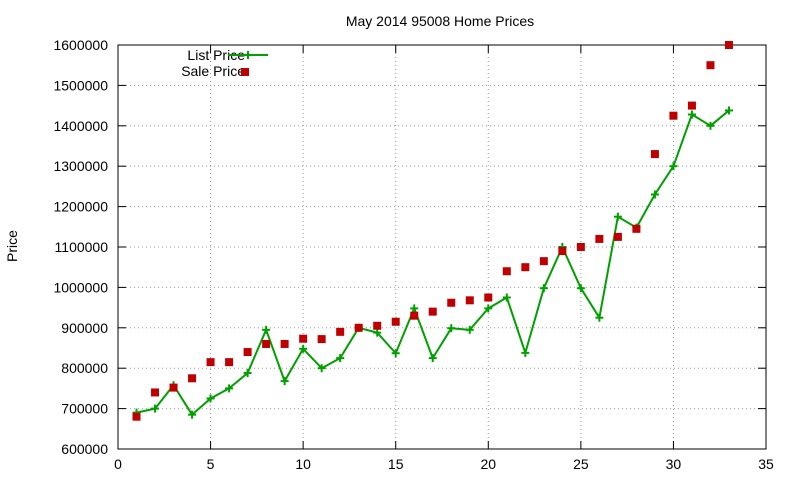 This screenshot has height=480, width=800. What do you see at coordinates (581, 464) in the screenshot?
I see `x-tick-label: 25` at bounding box center [581, 464].